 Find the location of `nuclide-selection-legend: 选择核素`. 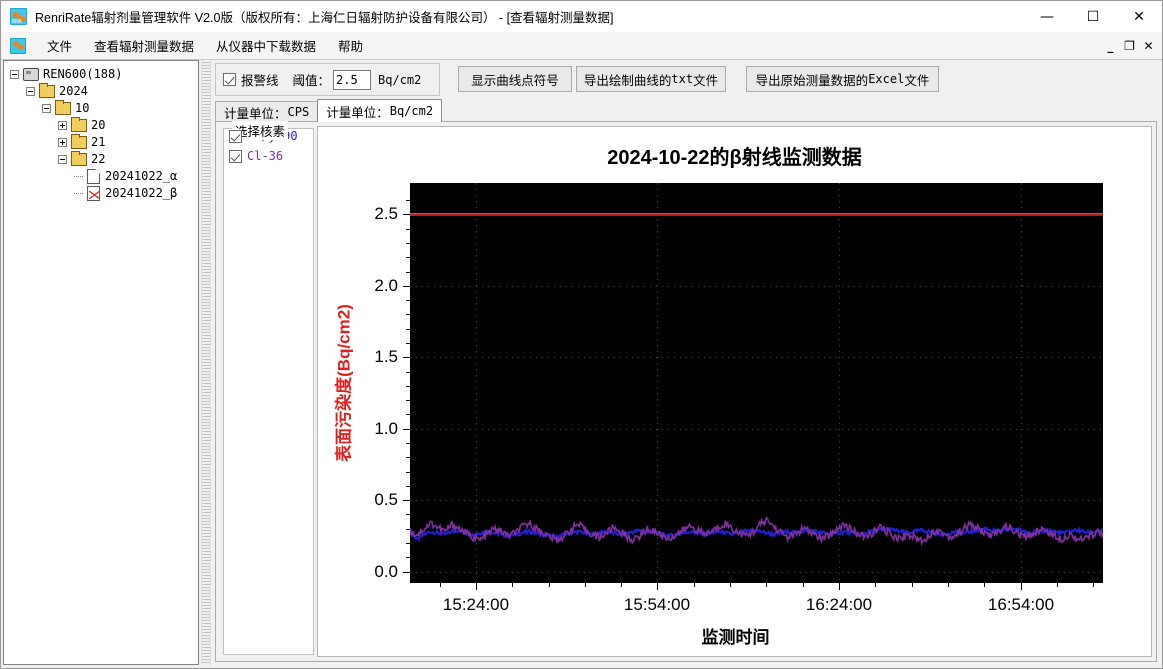

nuclide-selection-legend: 选择核素 is located at coordinates (260, 130).